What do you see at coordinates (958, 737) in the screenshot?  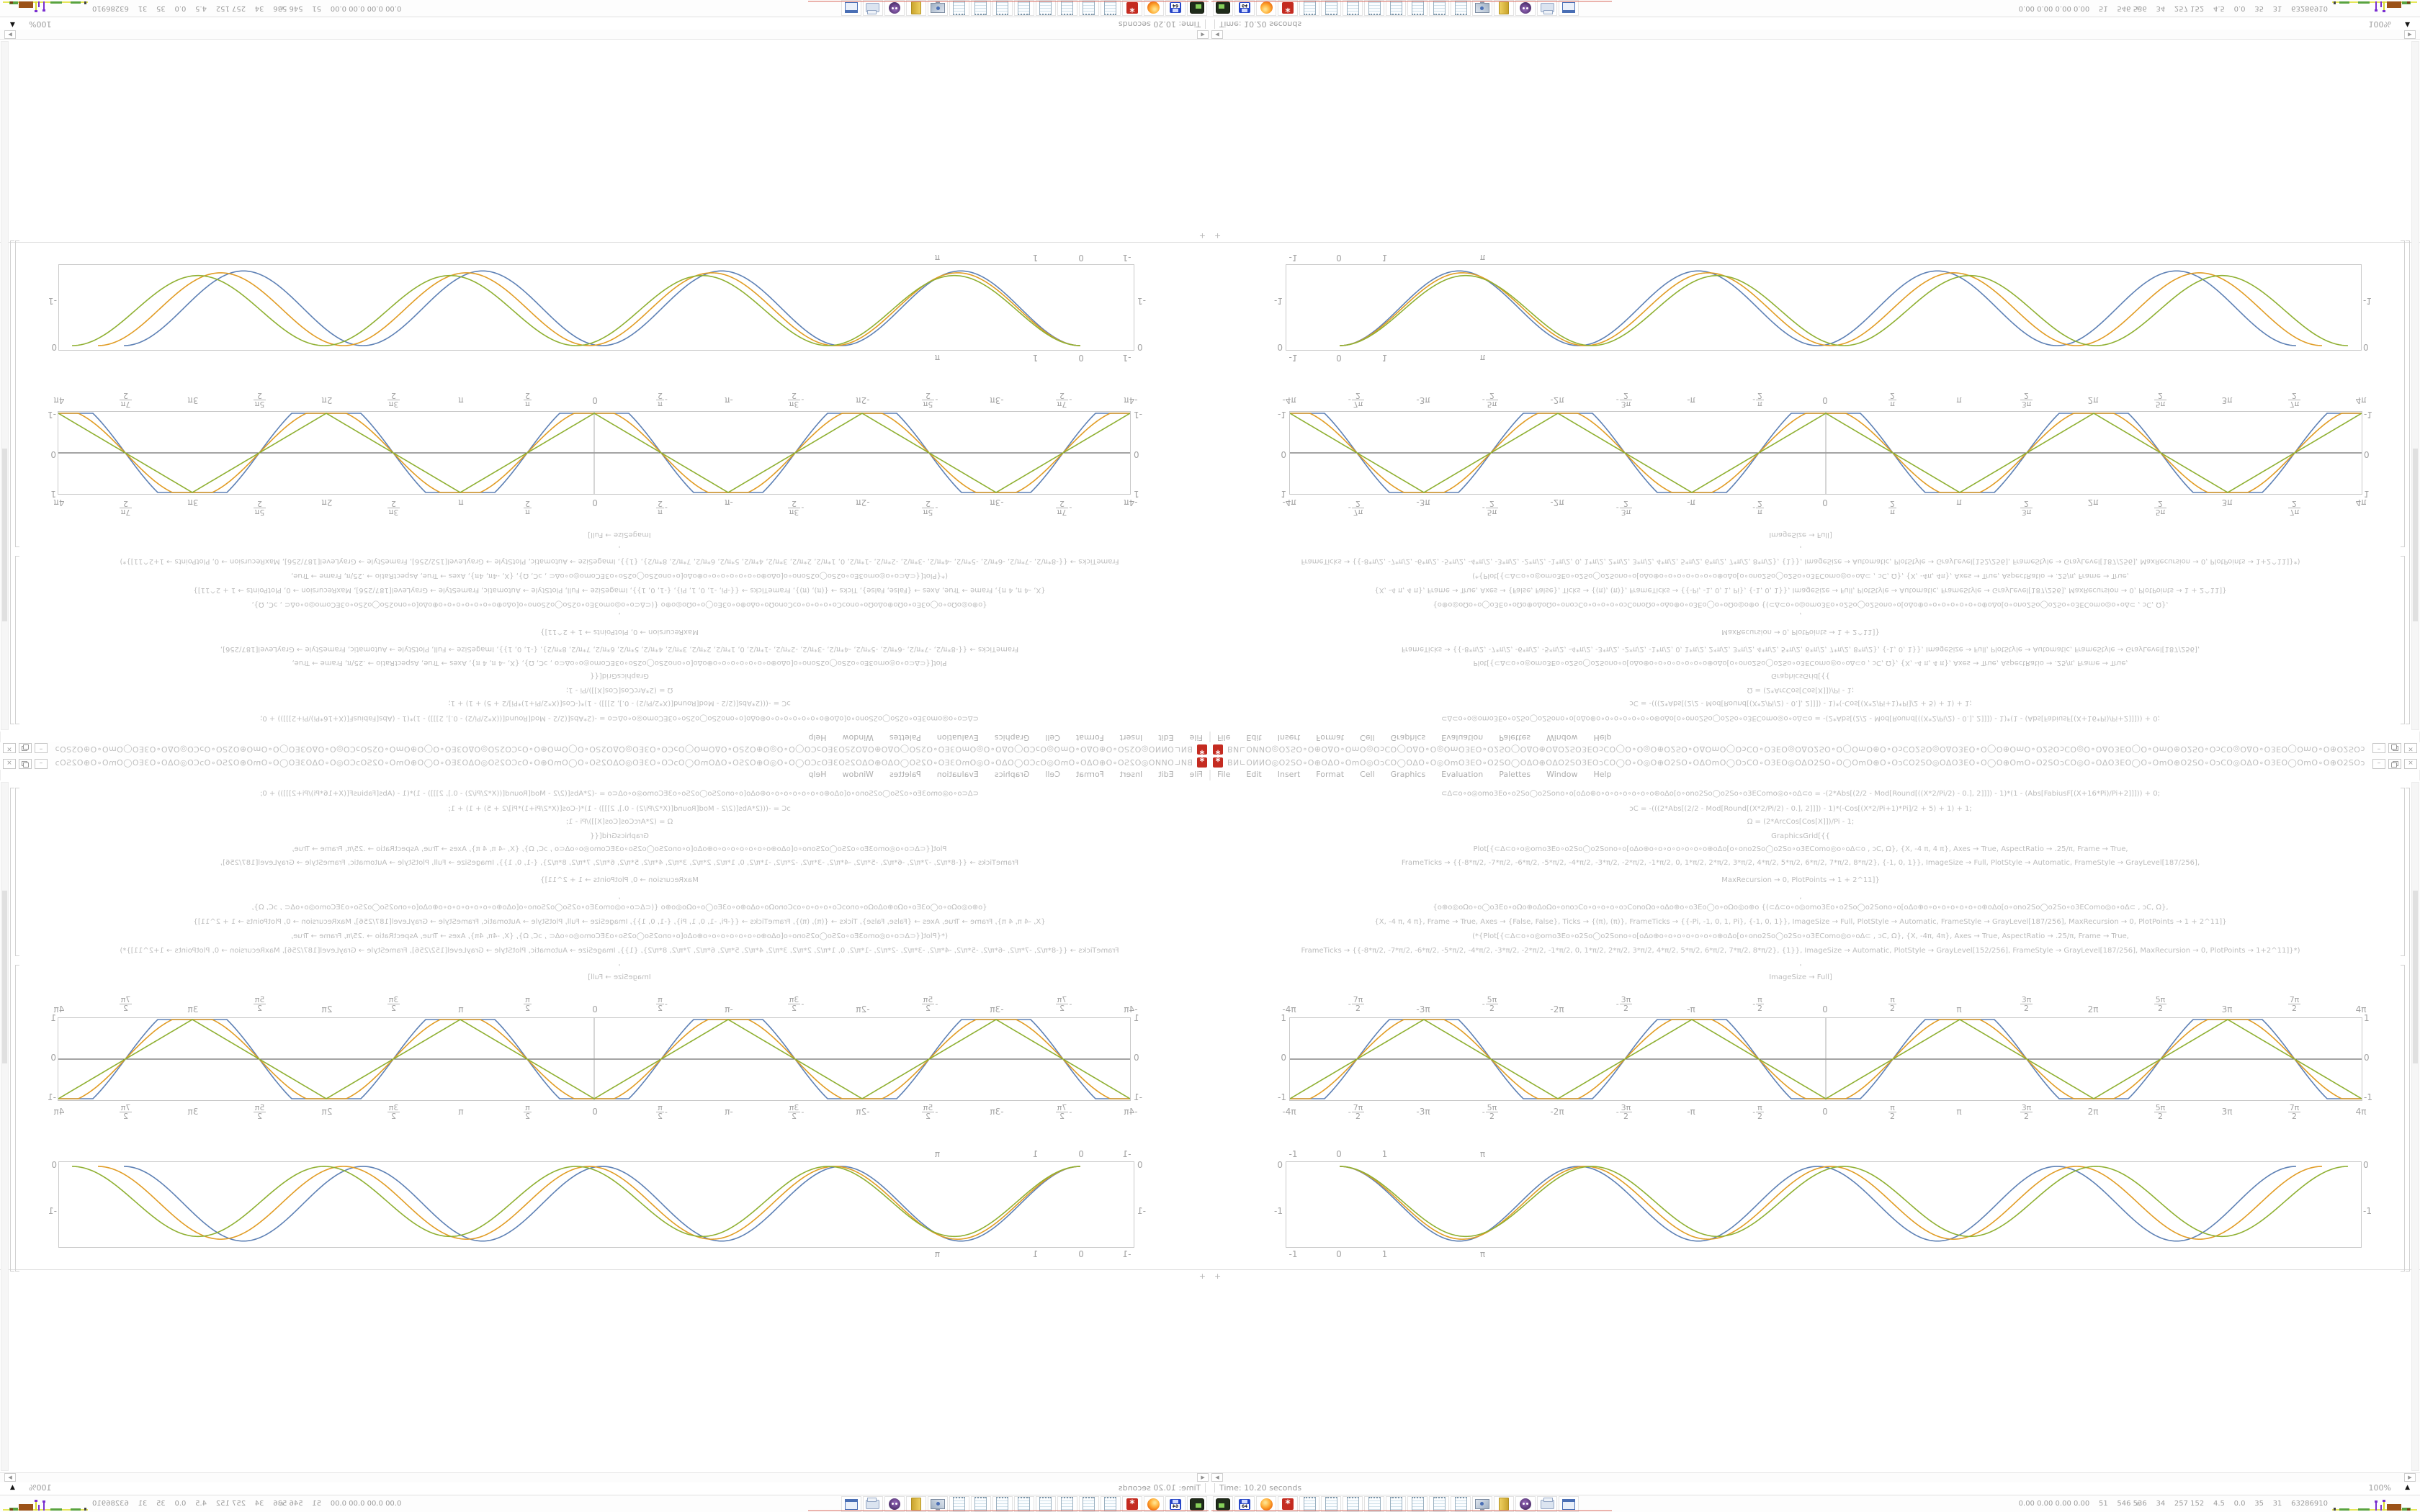 I see `menu-evaluation: Evaluation` at bounding box center [958, 737].